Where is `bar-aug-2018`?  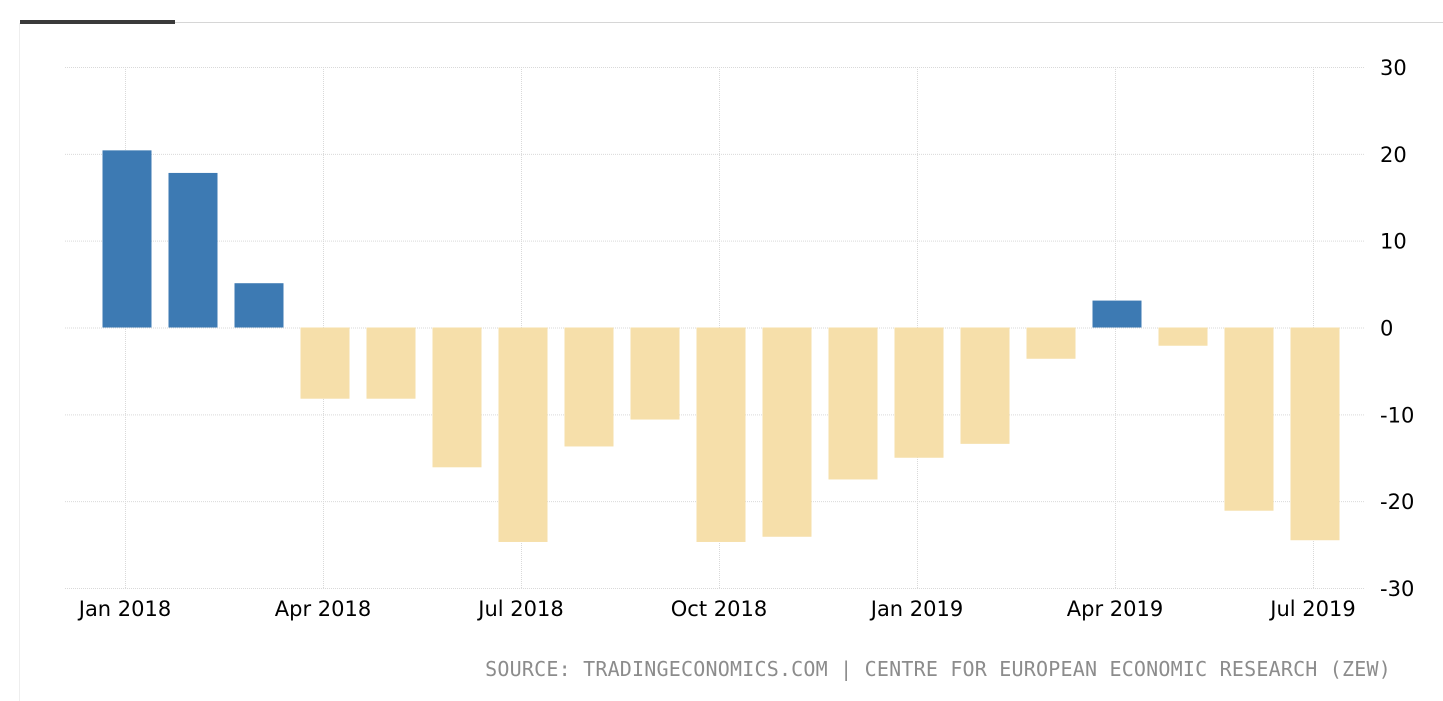
bar-aug-2018 is located at coordinates (589, 387).